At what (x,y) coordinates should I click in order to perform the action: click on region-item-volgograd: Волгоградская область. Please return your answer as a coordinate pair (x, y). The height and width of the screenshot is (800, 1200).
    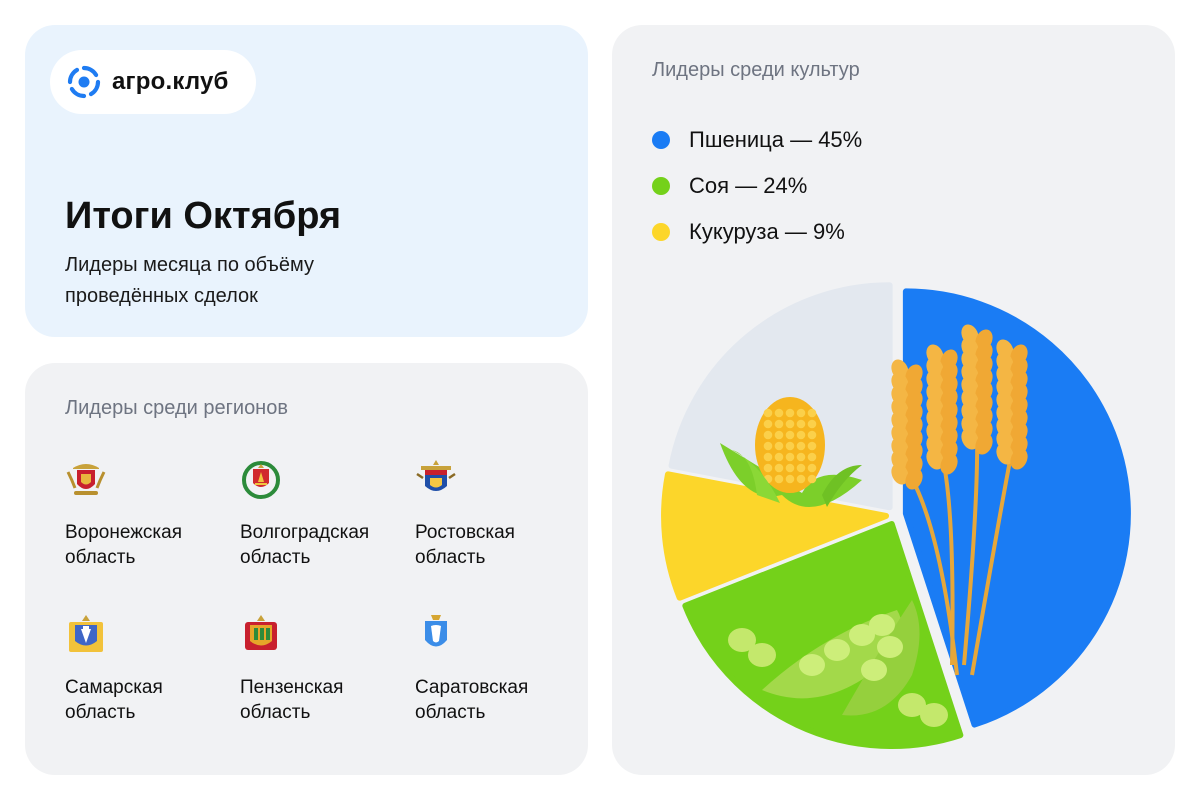
    Looking at the image, I should click on (320, 514).